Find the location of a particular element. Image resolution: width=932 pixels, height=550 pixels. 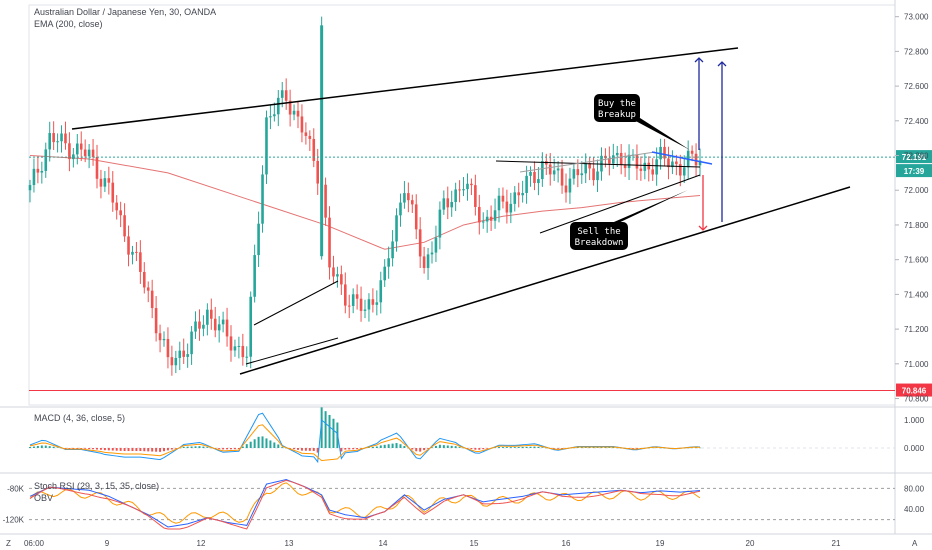

wedge-support-line is located at coordinates (620, 204).